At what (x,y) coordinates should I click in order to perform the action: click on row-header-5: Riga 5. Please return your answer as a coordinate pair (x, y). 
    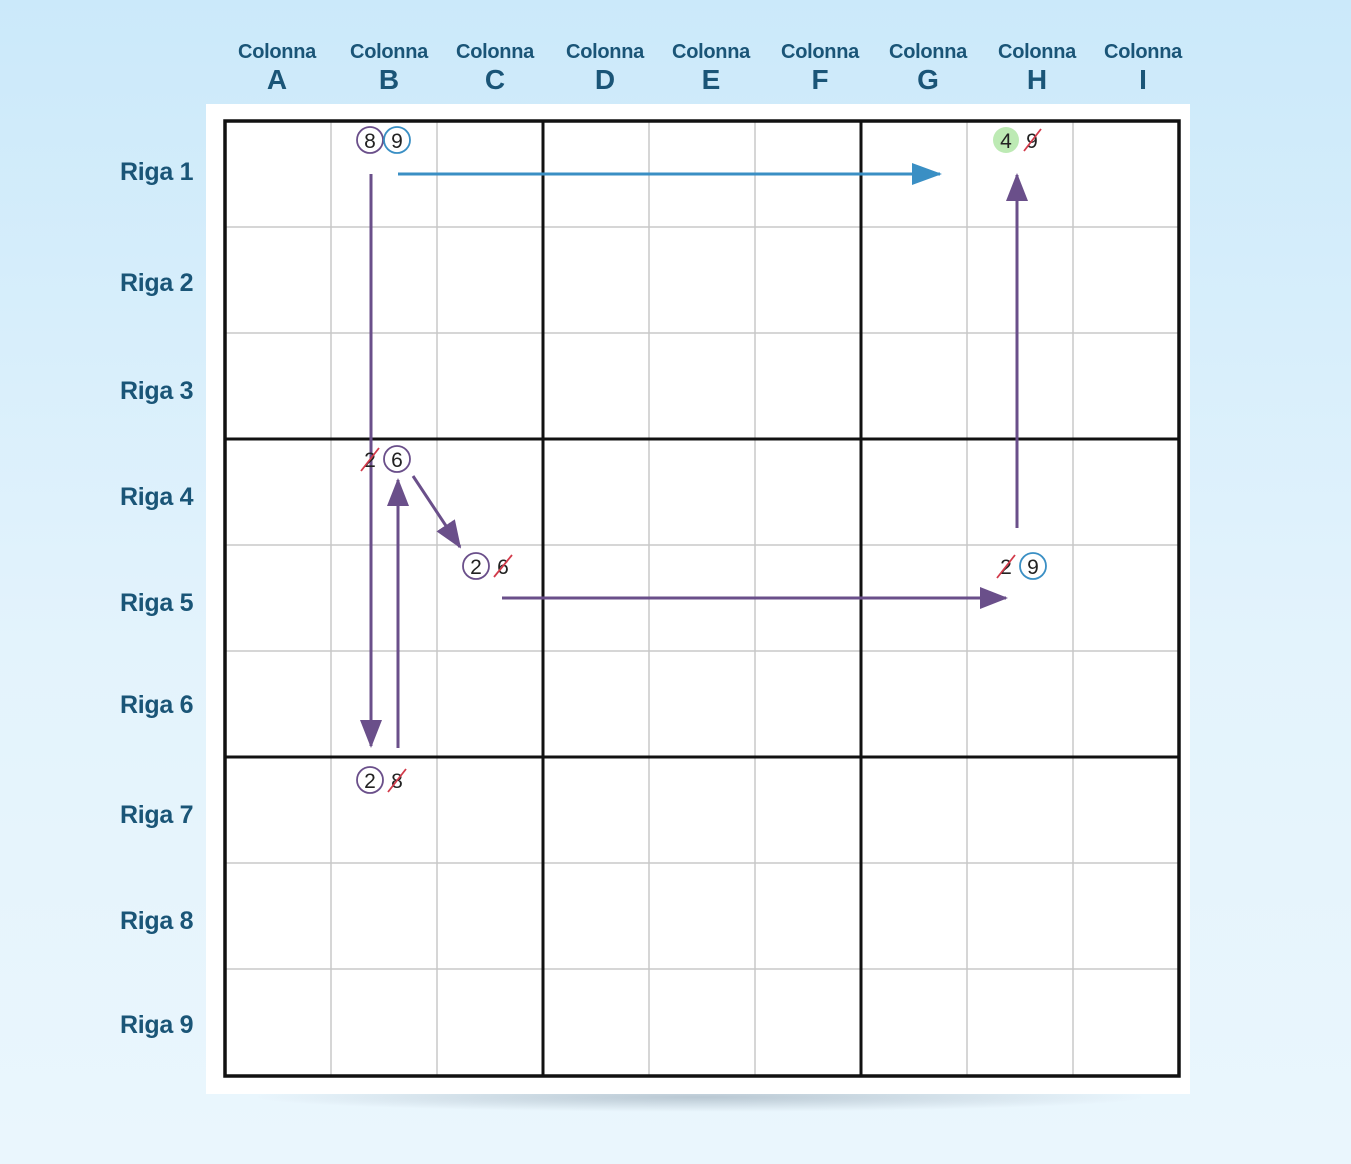
    Looking at the image, I should click on (157, 603).